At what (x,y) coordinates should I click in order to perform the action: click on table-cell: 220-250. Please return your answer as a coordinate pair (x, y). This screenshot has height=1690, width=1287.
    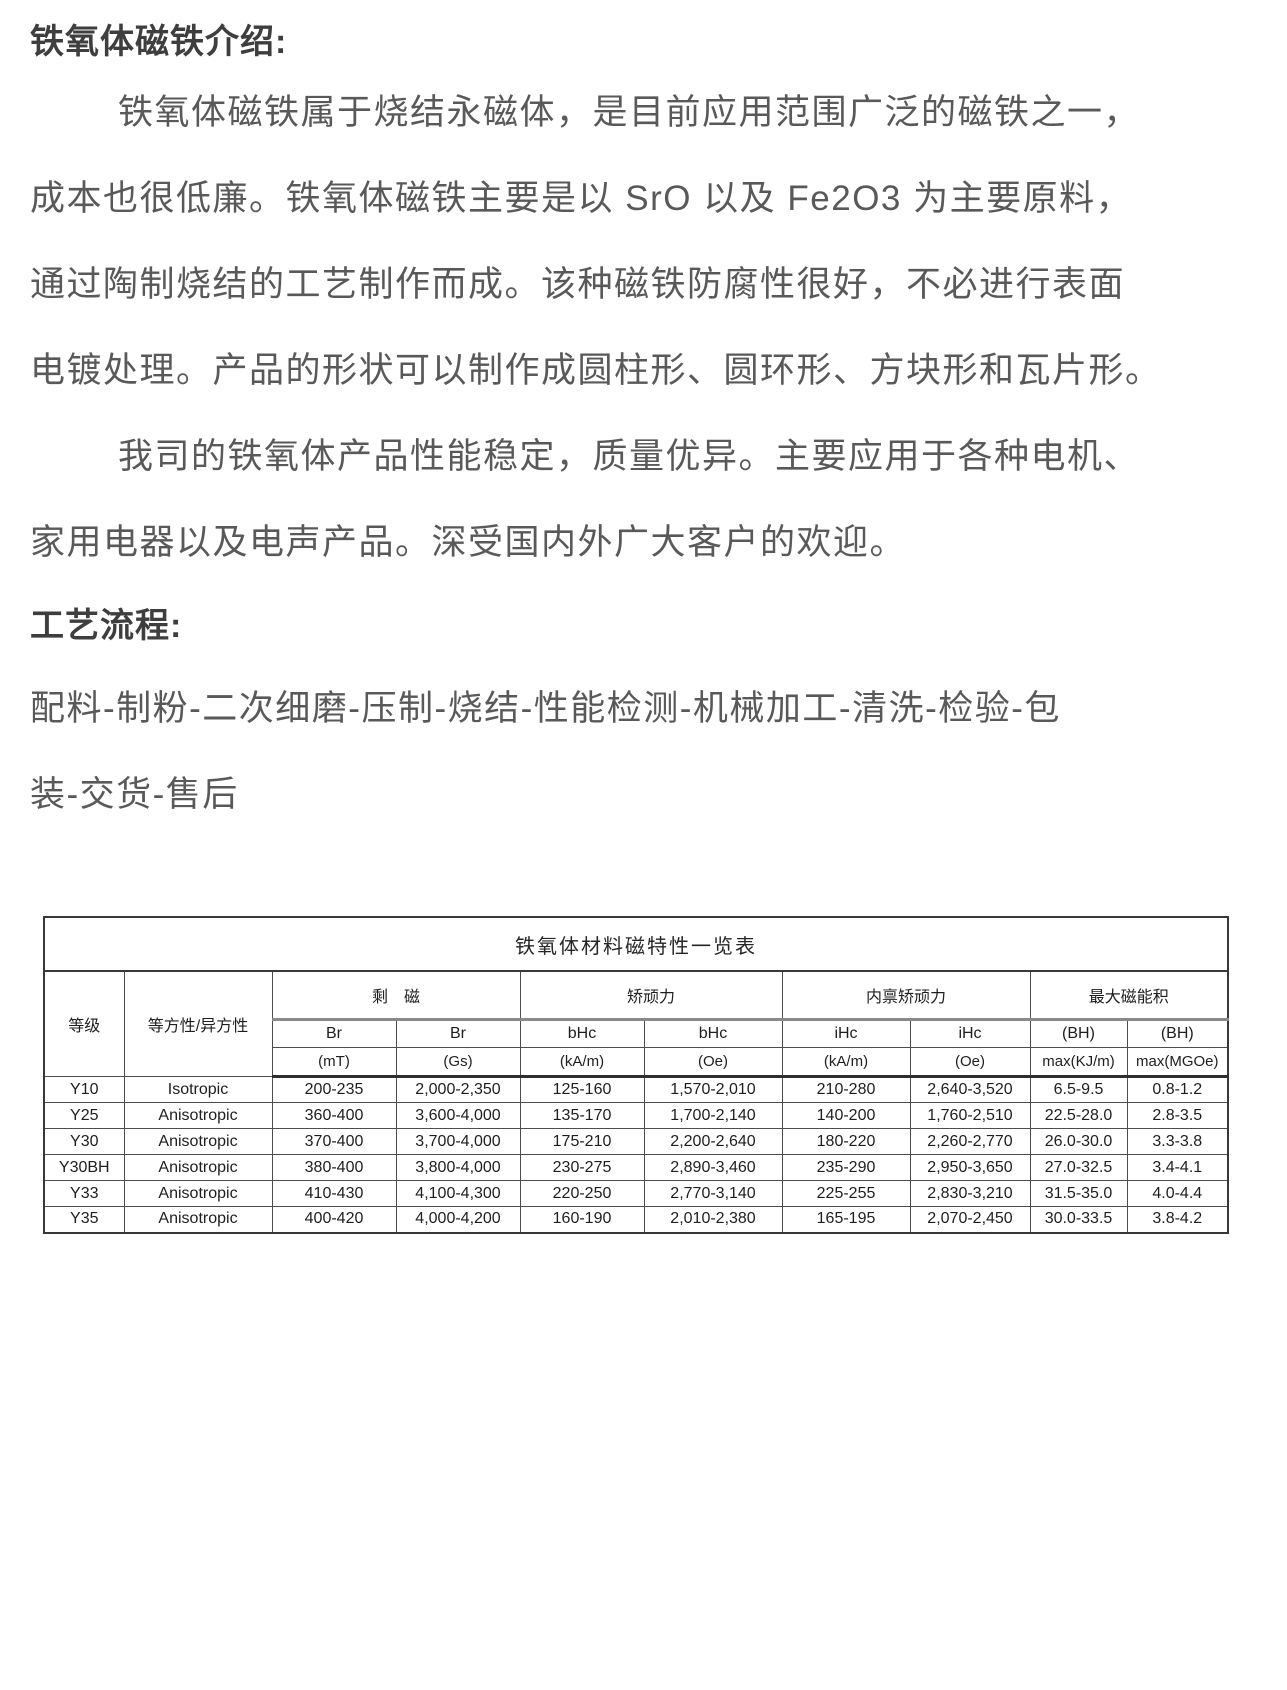
    Looking at the image, I should click on (582, 1193).